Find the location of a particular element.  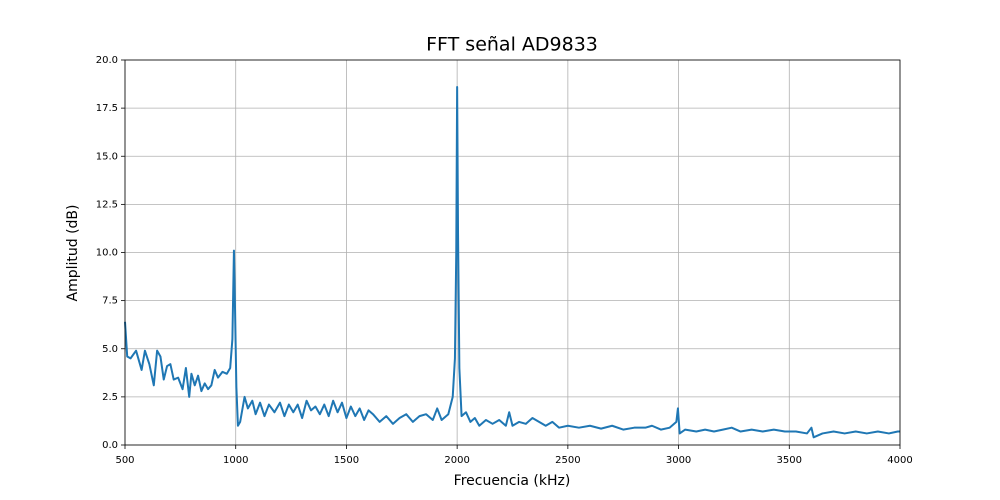

chart-title: FFT señal AD9833 is located at coordinates (512, 45).